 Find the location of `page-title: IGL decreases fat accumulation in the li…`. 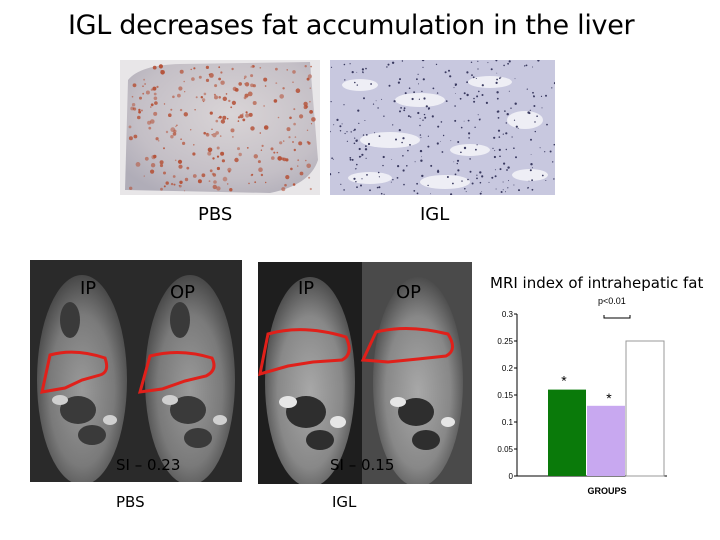

page-title: IGL decreases fat accumulation in the li… is located at coordinates (351, 25).